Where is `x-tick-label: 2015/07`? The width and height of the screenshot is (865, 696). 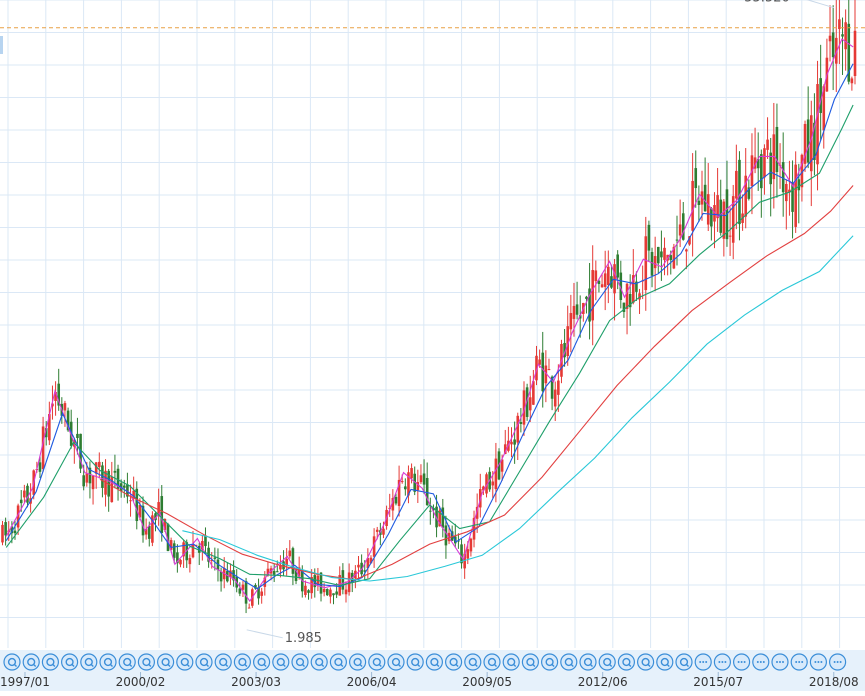 x-tick-label: 2015/07 is located at coordinates (718, 682).